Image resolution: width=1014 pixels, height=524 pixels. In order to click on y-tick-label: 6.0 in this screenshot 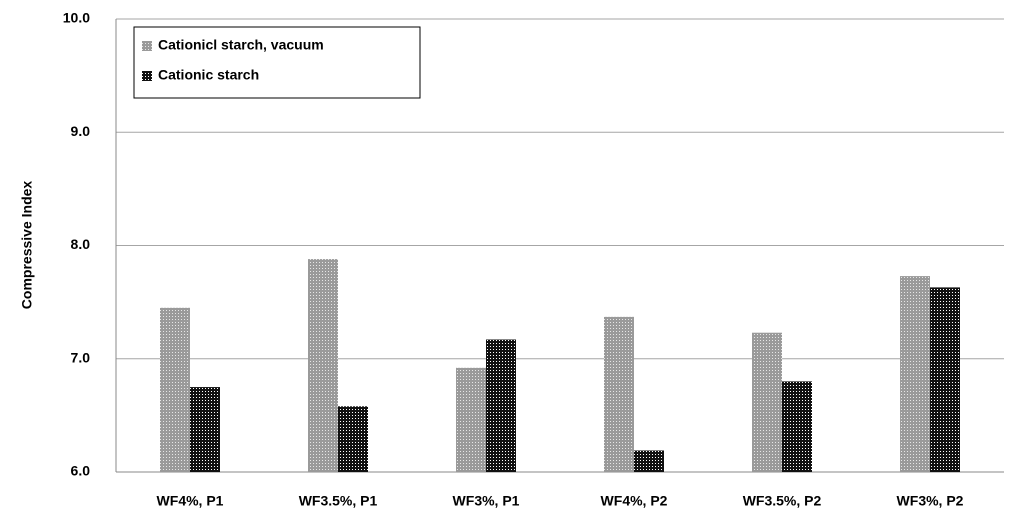, I will do `click(81, 471)`.